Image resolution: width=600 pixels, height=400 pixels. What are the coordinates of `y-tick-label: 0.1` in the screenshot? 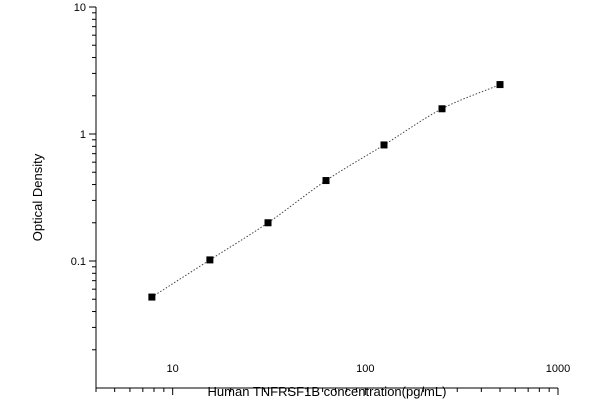 It's located at (78, 262).